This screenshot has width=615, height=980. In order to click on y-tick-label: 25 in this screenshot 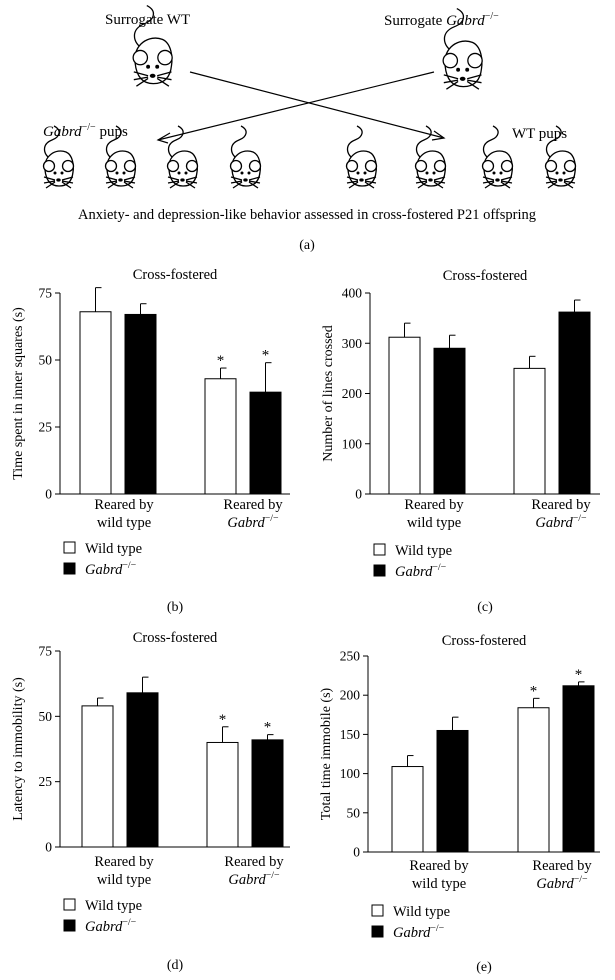, I will do `click(46, 781)`.